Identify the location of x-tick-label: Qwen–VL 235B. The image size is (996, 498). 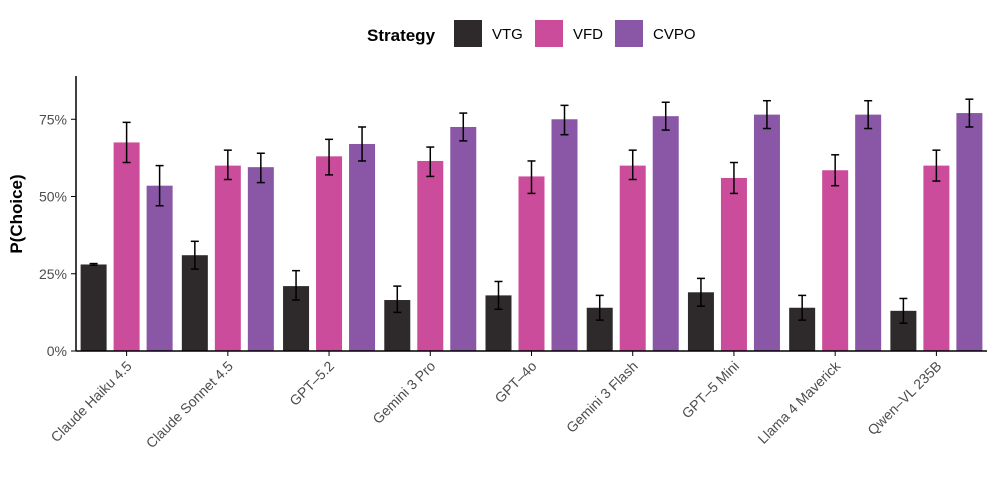
(904, 398).